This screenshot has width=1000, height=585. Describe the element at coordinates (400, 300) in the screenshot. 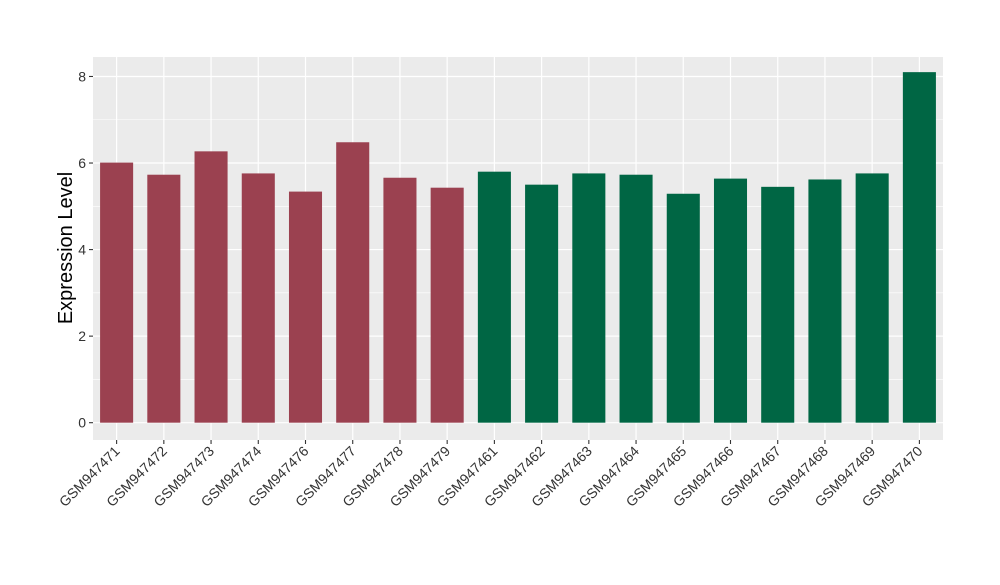

I see `bar-GSM947478` at that location.